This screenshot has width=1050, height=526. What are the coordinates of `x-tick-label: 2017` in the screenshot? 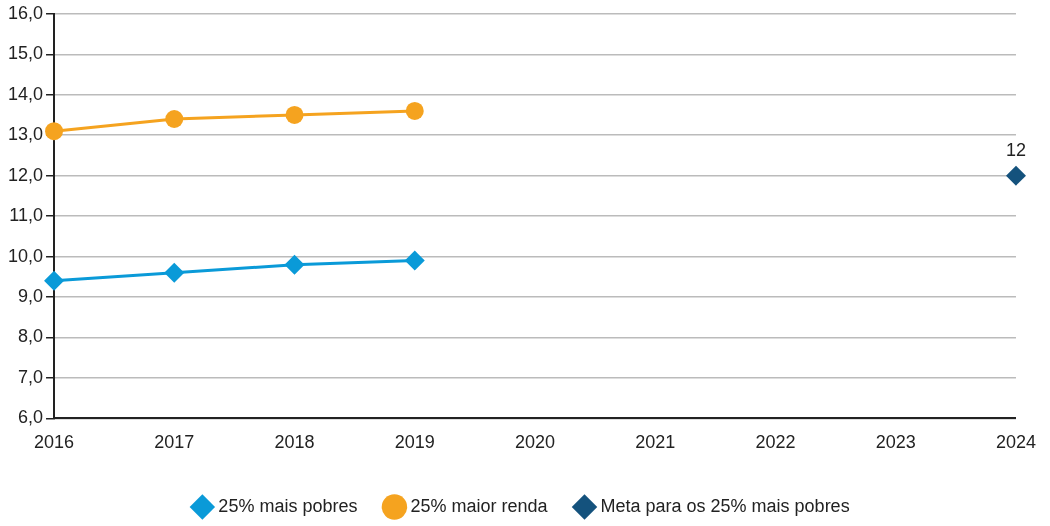 It's located at (174, 442).